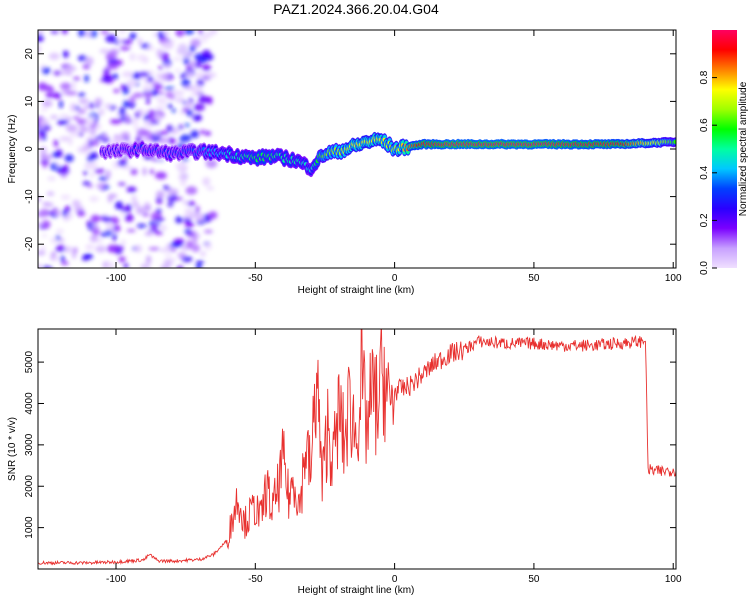 This screenshot has width=750, height=600. What do you see at coordinates (356, 590) in the screenshot?
I see `snr-x-axis-title: Height of straight line (km)` at bounding box center [356, 590].